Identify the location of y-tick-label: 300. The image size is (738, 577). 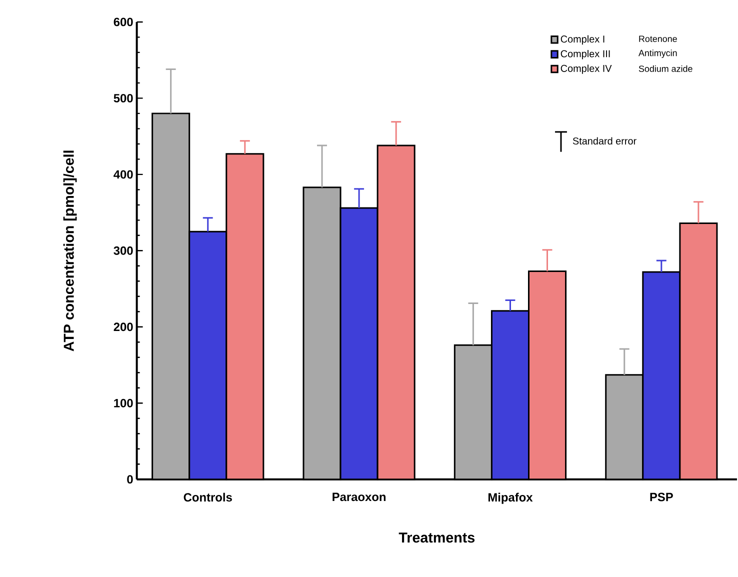
(123, 250).